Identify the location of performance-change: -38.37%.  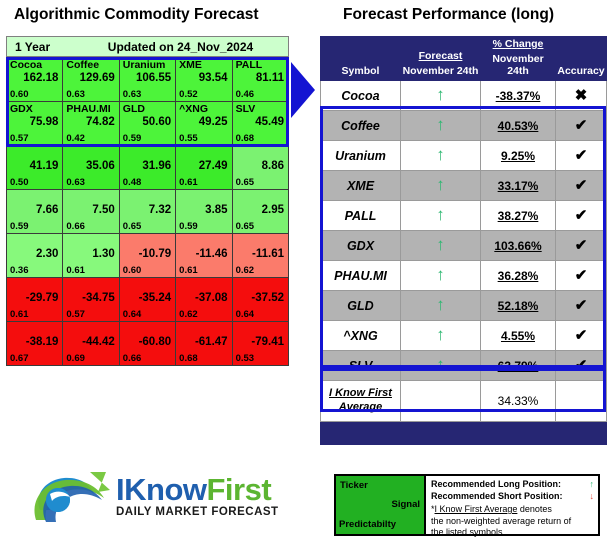
(518, 95).